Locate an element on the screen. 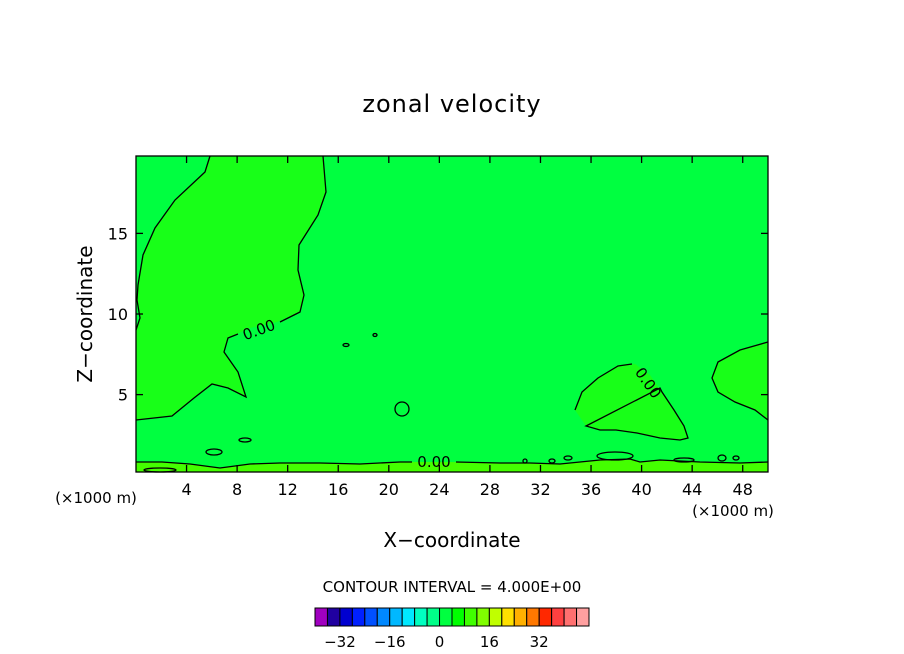  contour-line-right-edge is located at coordinates (740, 381).